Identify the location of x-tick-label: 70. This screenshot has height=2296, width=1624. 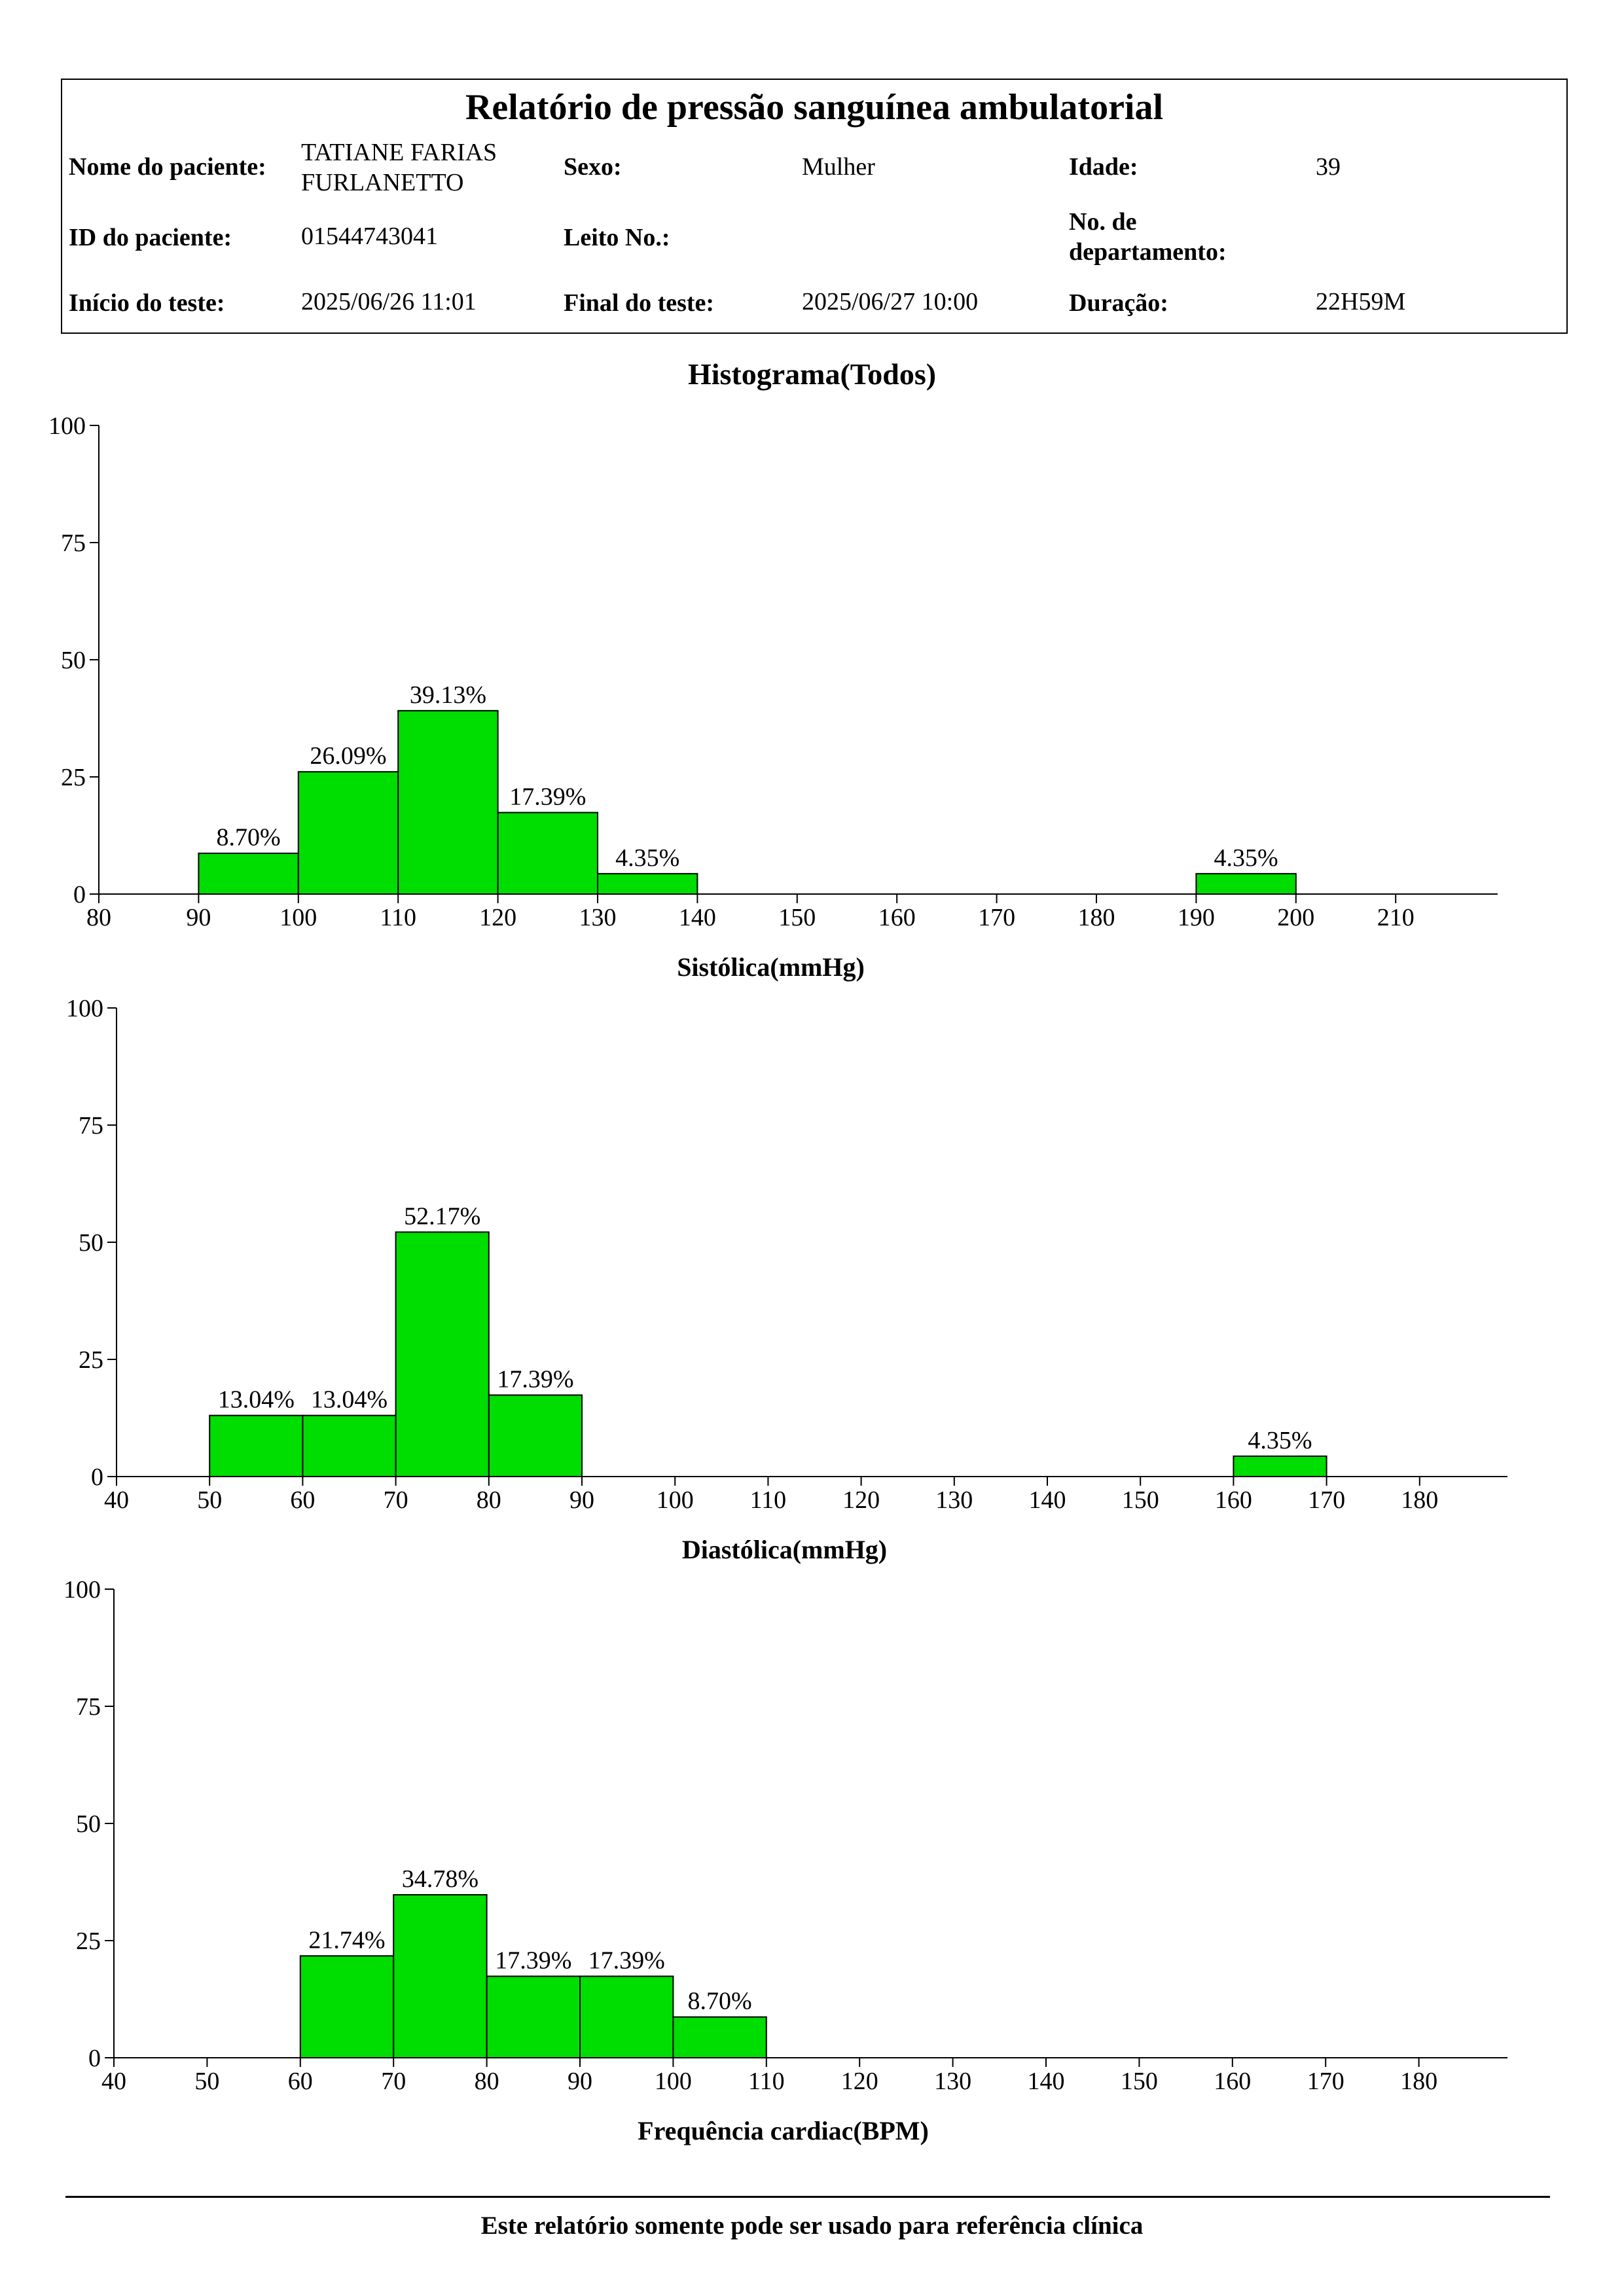
(396, 1500).